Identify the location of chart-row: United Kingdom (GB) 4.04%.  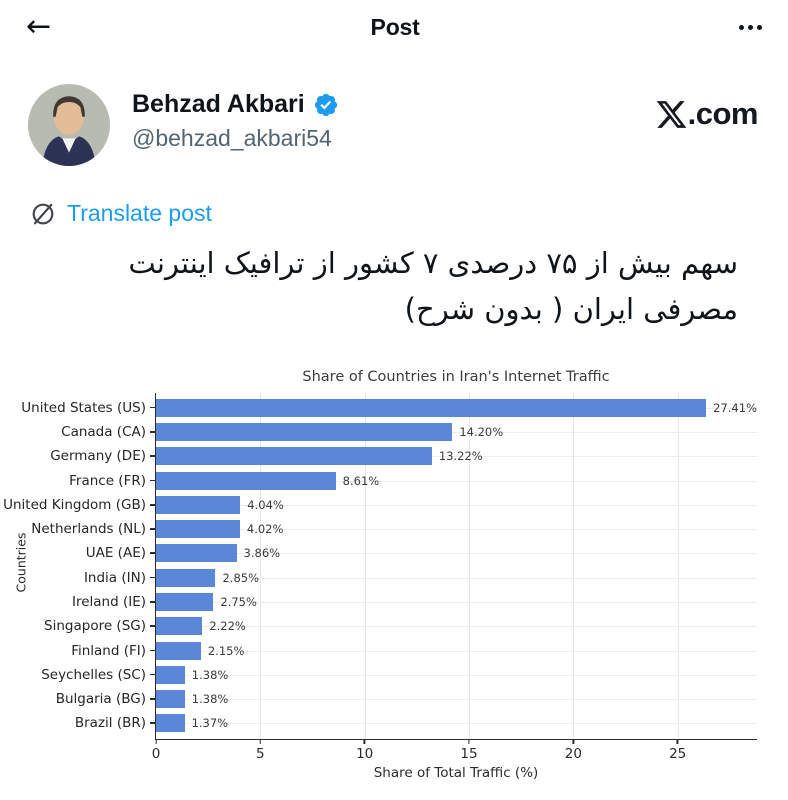
(380, 504).